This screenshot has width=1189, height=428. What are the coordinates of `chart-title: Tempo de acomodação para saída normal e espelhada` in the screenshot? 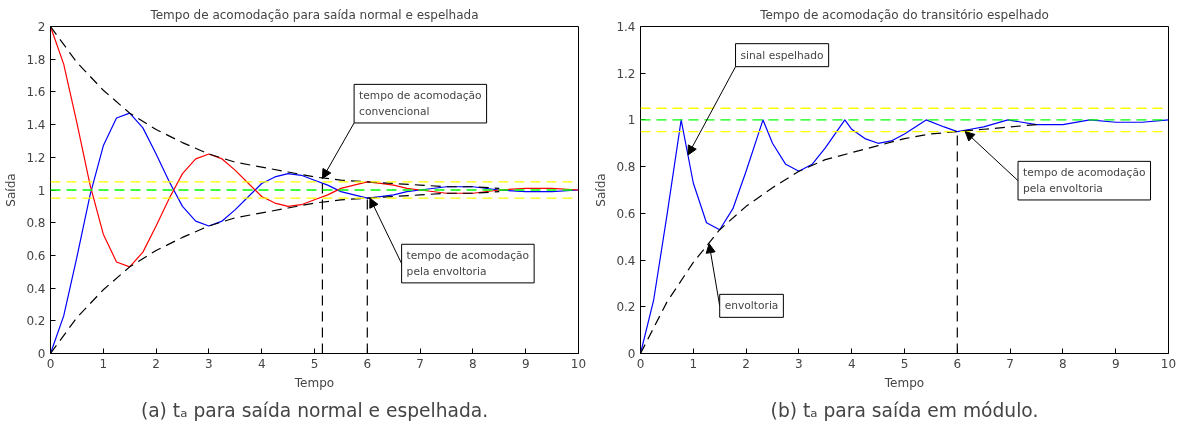 It's located at (314, 14).